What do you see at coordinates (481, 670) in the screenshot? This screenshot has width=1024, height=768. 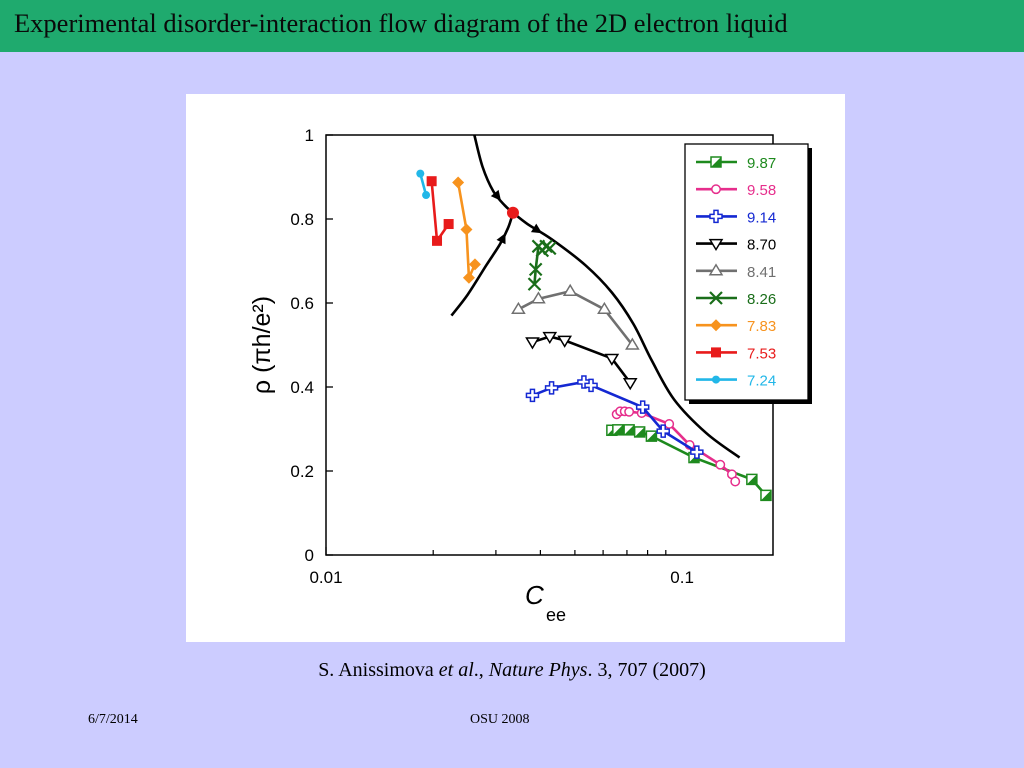 I see `citation-sep: .,` at bounding box center [481, 670].